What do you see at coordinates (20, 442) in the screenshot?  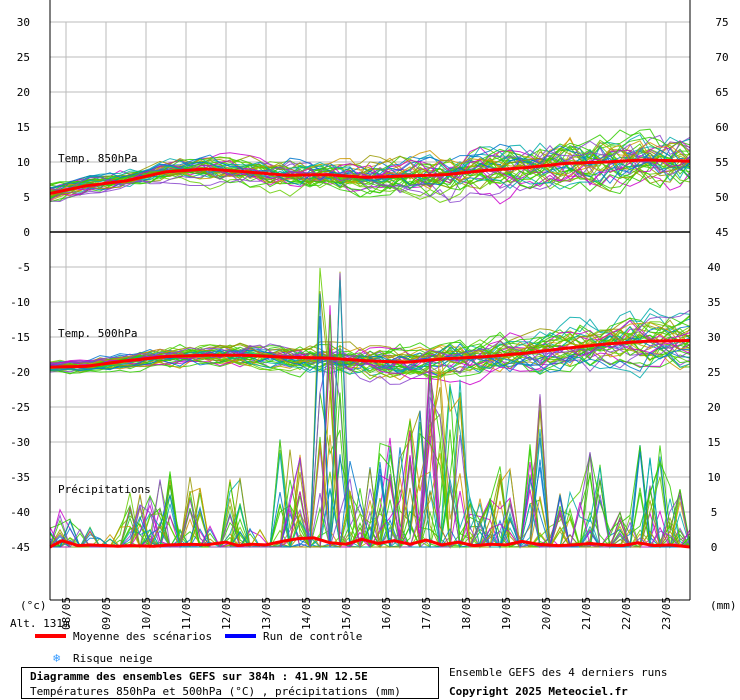 I see `left-tick-label: -30` at bounding box center [20, 442].